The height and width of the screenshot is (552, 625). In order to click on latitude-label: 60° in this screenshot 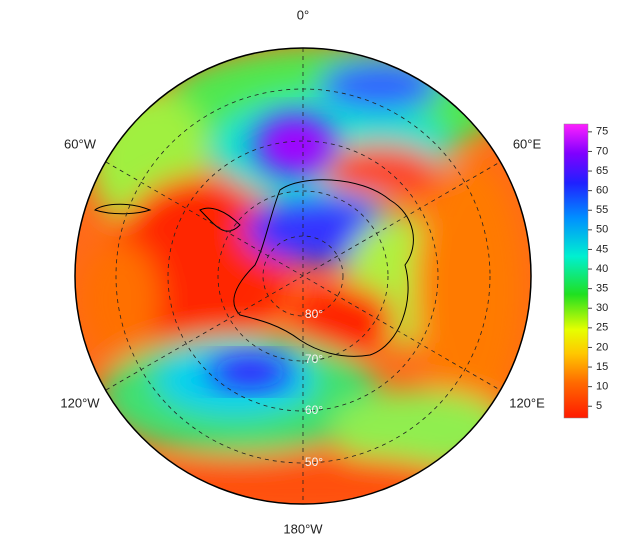, I will do `click(314, 410)`.